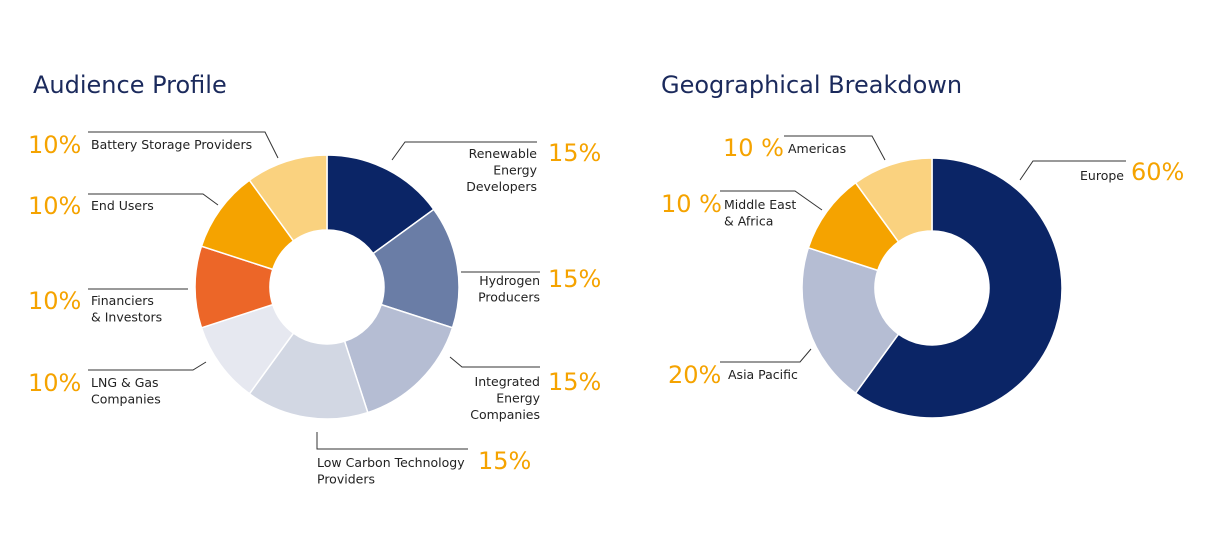  Describe the element at coordinates (288, 198) in the screenshot. I see `slice-battery-storage-providers` at that location.